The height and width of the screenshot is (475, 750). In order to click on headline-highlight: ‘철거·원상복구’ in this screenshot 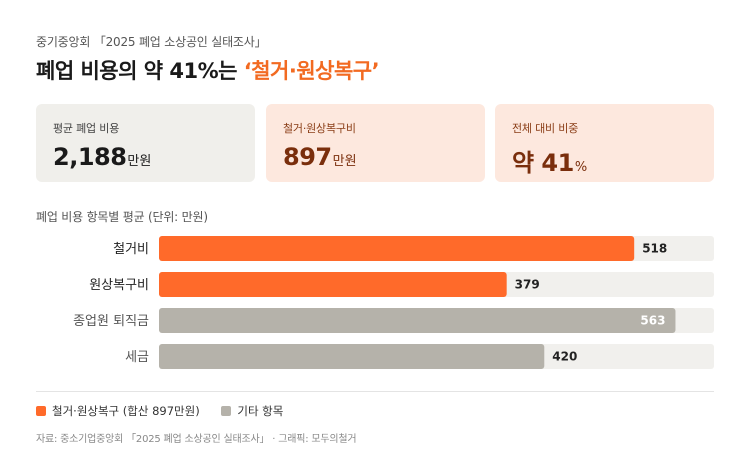, I will do `click(311, 71)`.